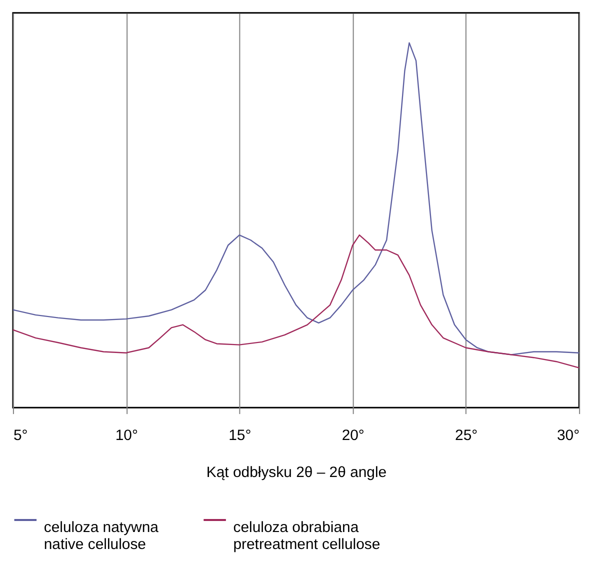  I want to click on x-axis-title: Kąt odbłysku 2θ – 2θ angle, so click(296, 472).